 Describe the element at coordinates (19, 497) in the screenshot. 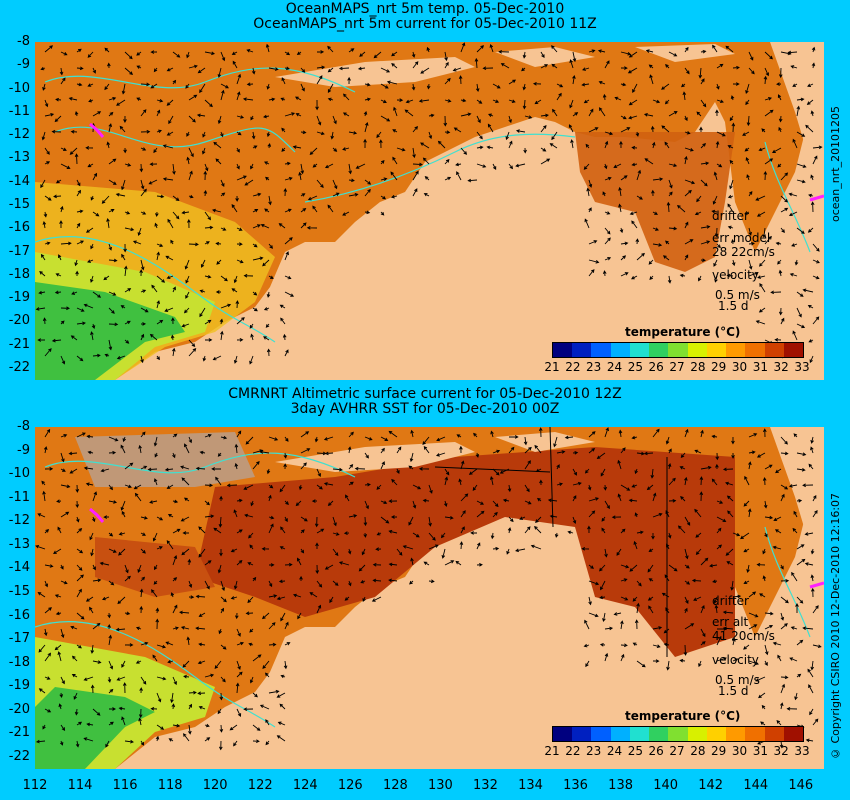

I see `lat-tick-label: -11` at that location.